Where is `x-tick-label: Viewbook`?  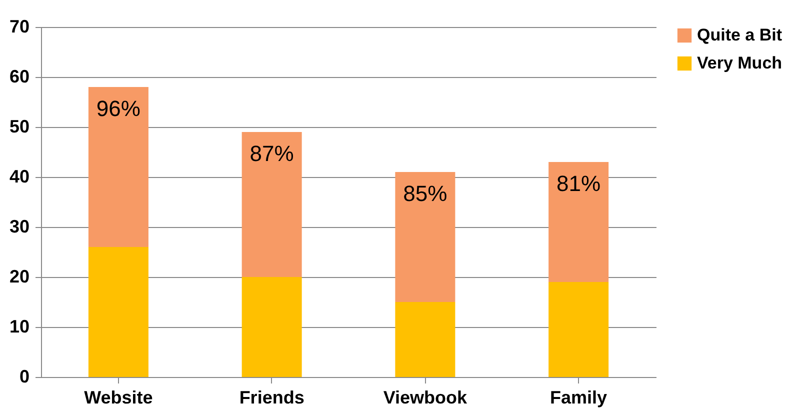 x-tick-label: Viewbook is located at coordinates (425, 398).